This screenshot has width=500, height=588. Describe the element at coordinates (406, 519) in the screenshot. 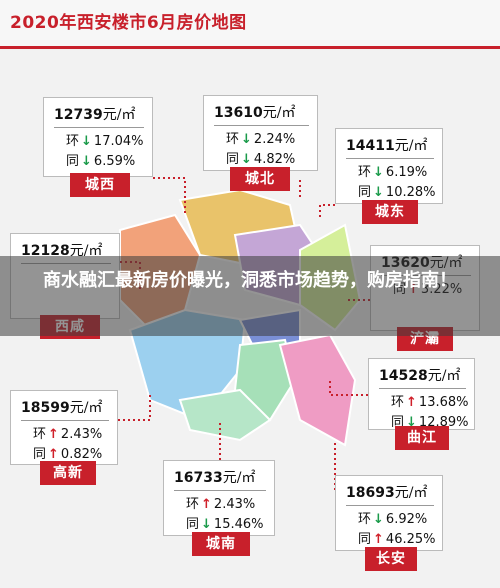

I see `change-value: 6.92%` at that location.